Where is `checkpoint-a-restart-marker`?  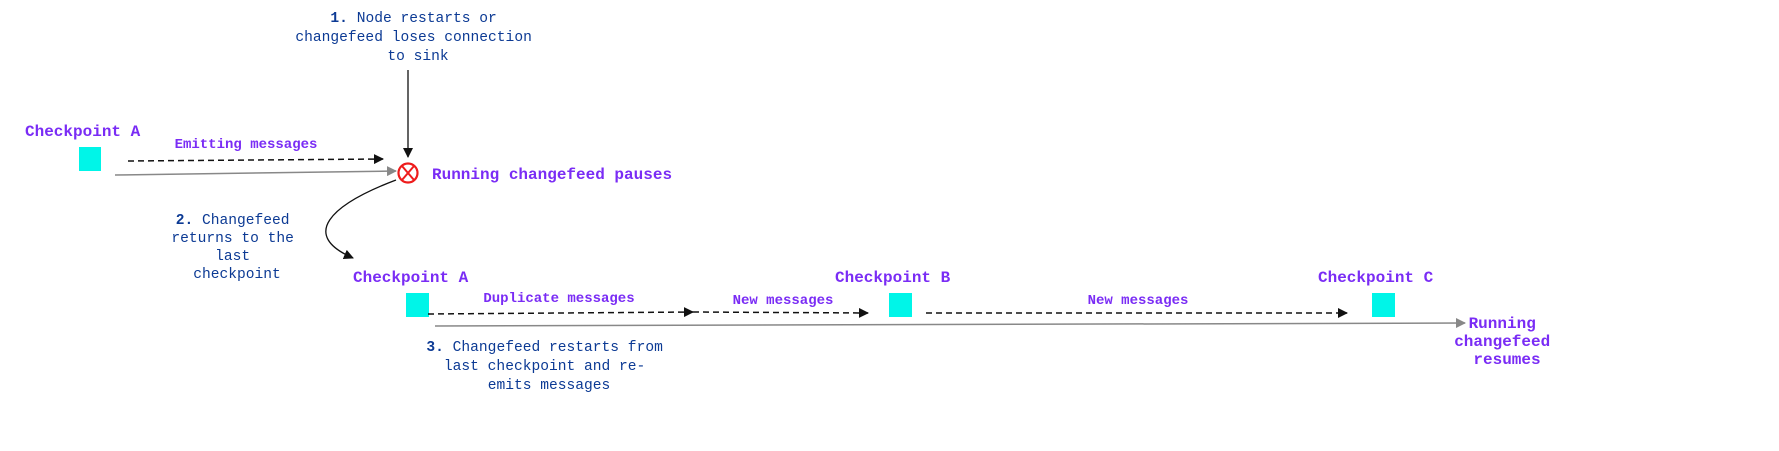 checkpoint-a-restart-marker is located at coordinates (417, 305).